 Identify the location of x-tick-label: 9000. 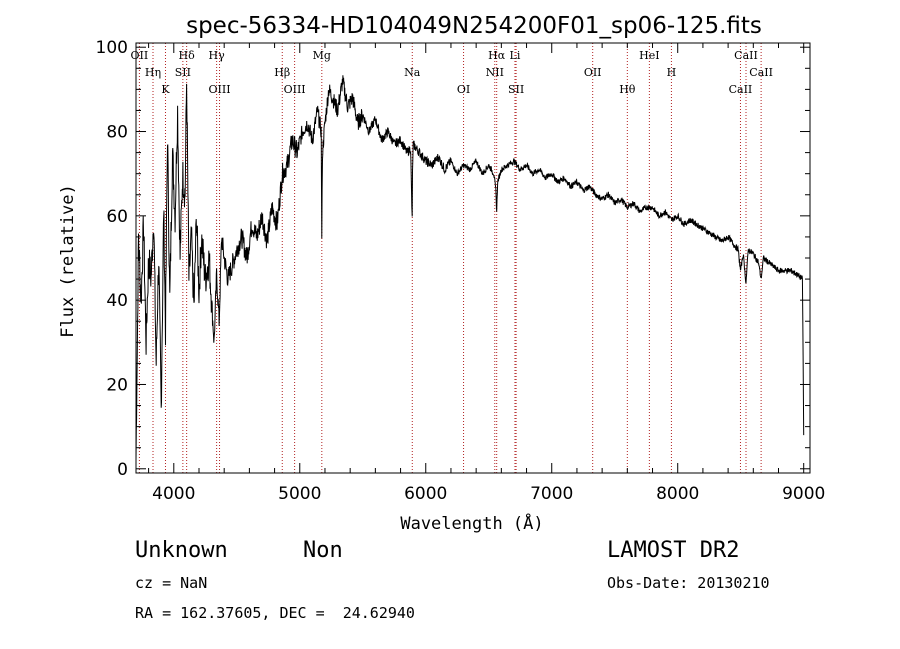
(803, 494).